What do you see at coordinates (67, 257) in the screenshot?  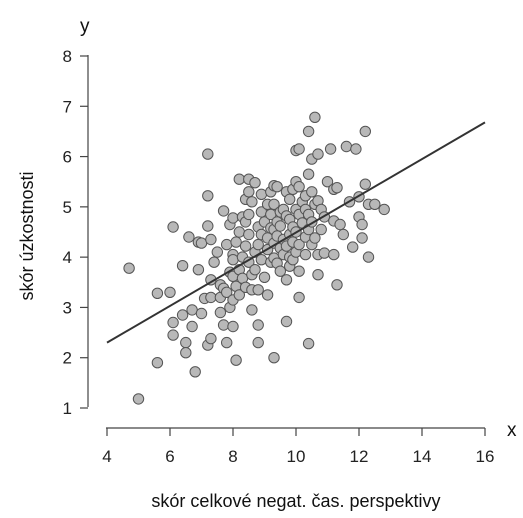 I see `y-tick-label: 4` at bounding box center [67, 257].